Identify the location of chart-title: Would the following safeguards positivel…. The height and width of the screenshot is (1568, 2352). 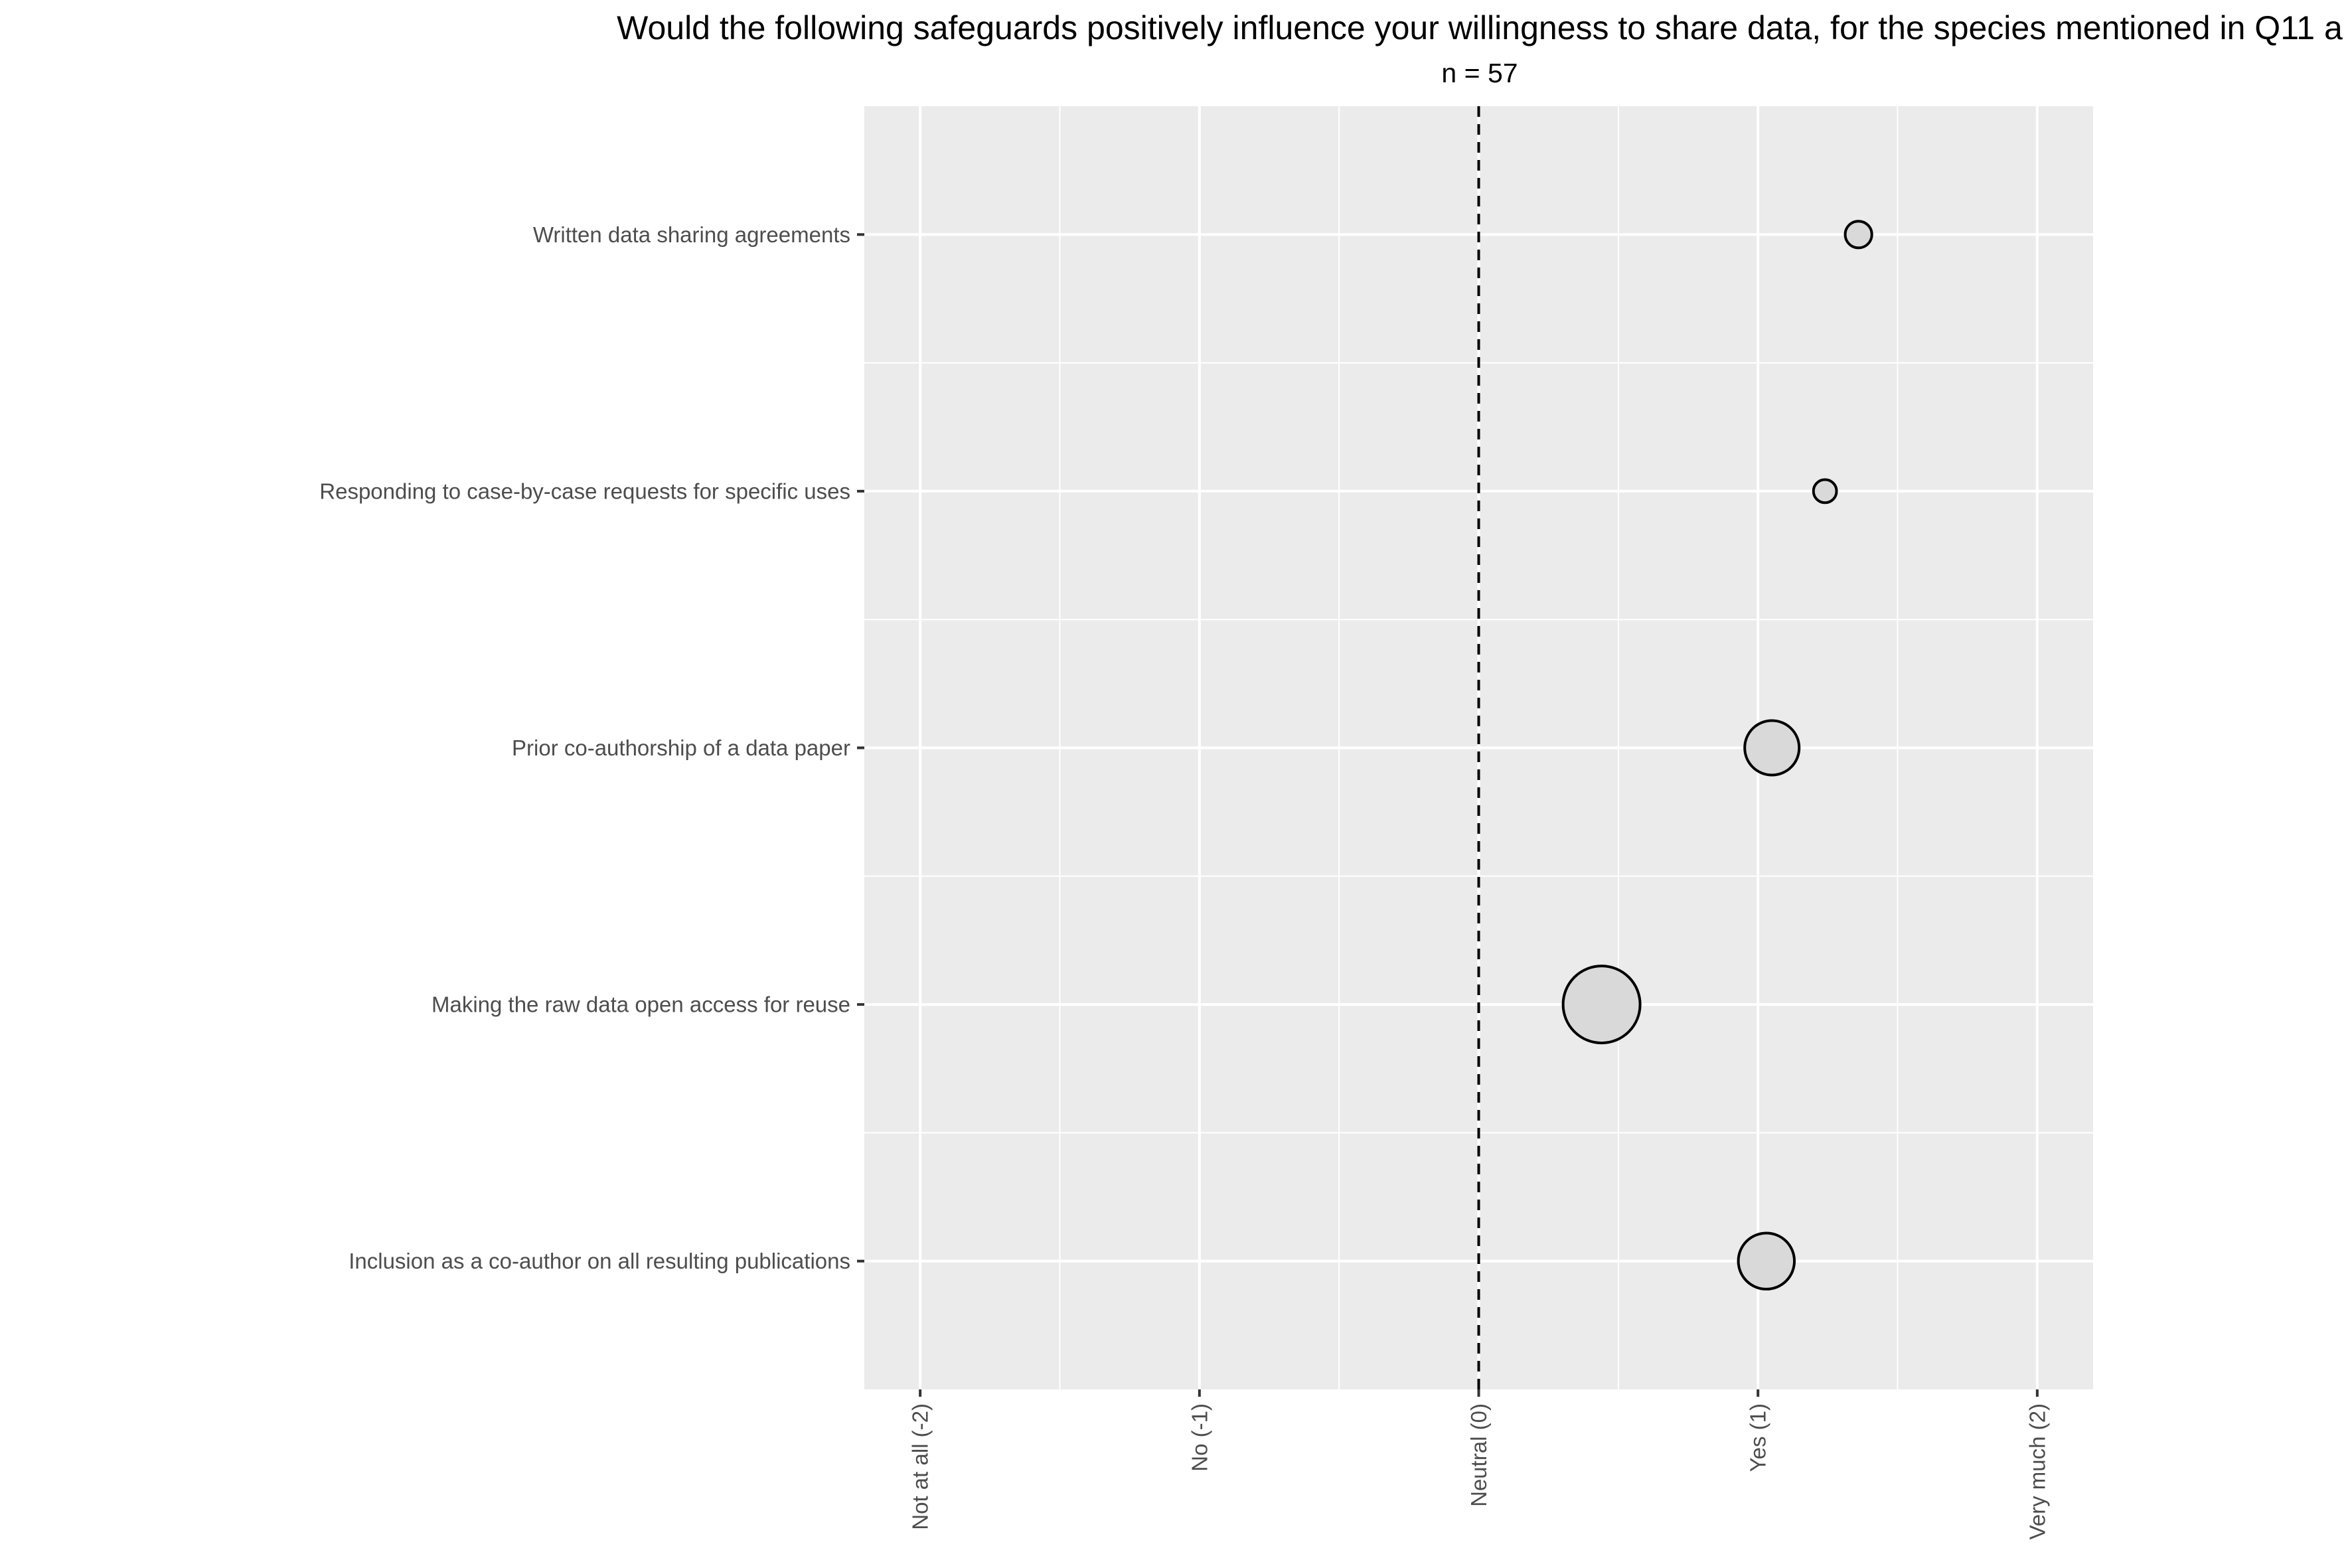
(1480, 28).